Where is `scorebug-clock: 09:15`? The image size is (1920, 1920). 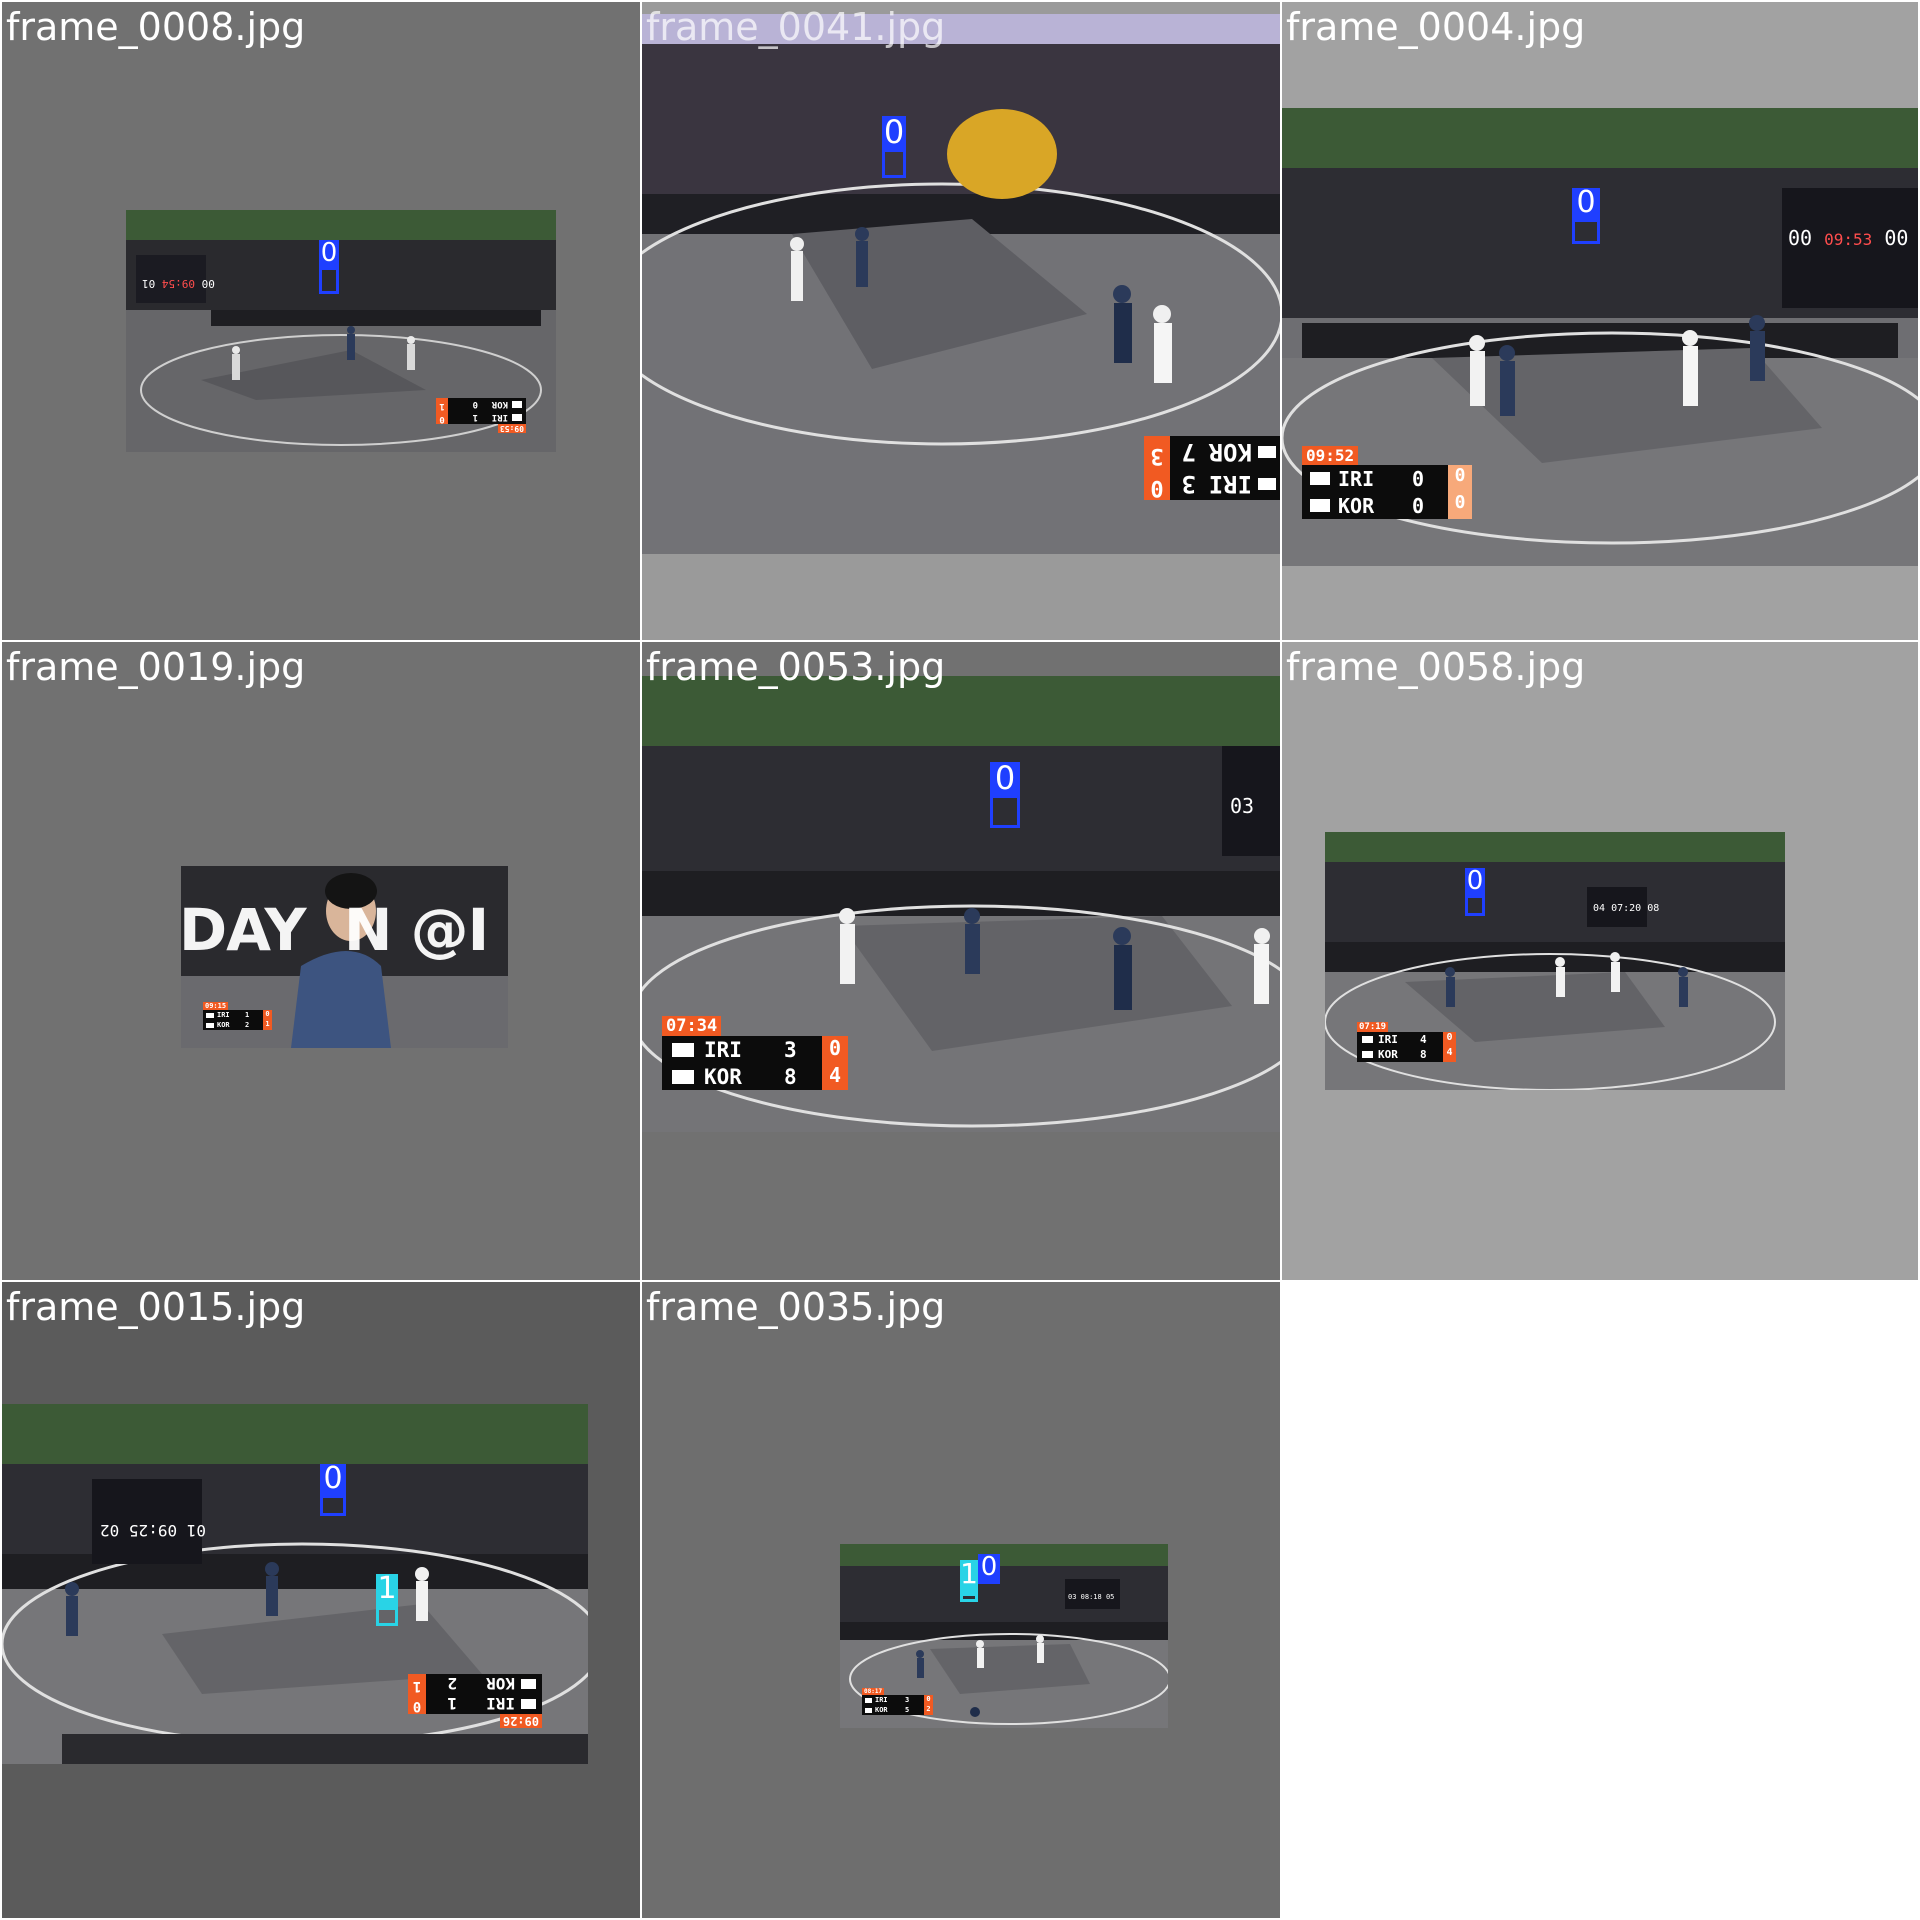
scorebug-clock: 09:15 is located at coordinates (216, 1006).